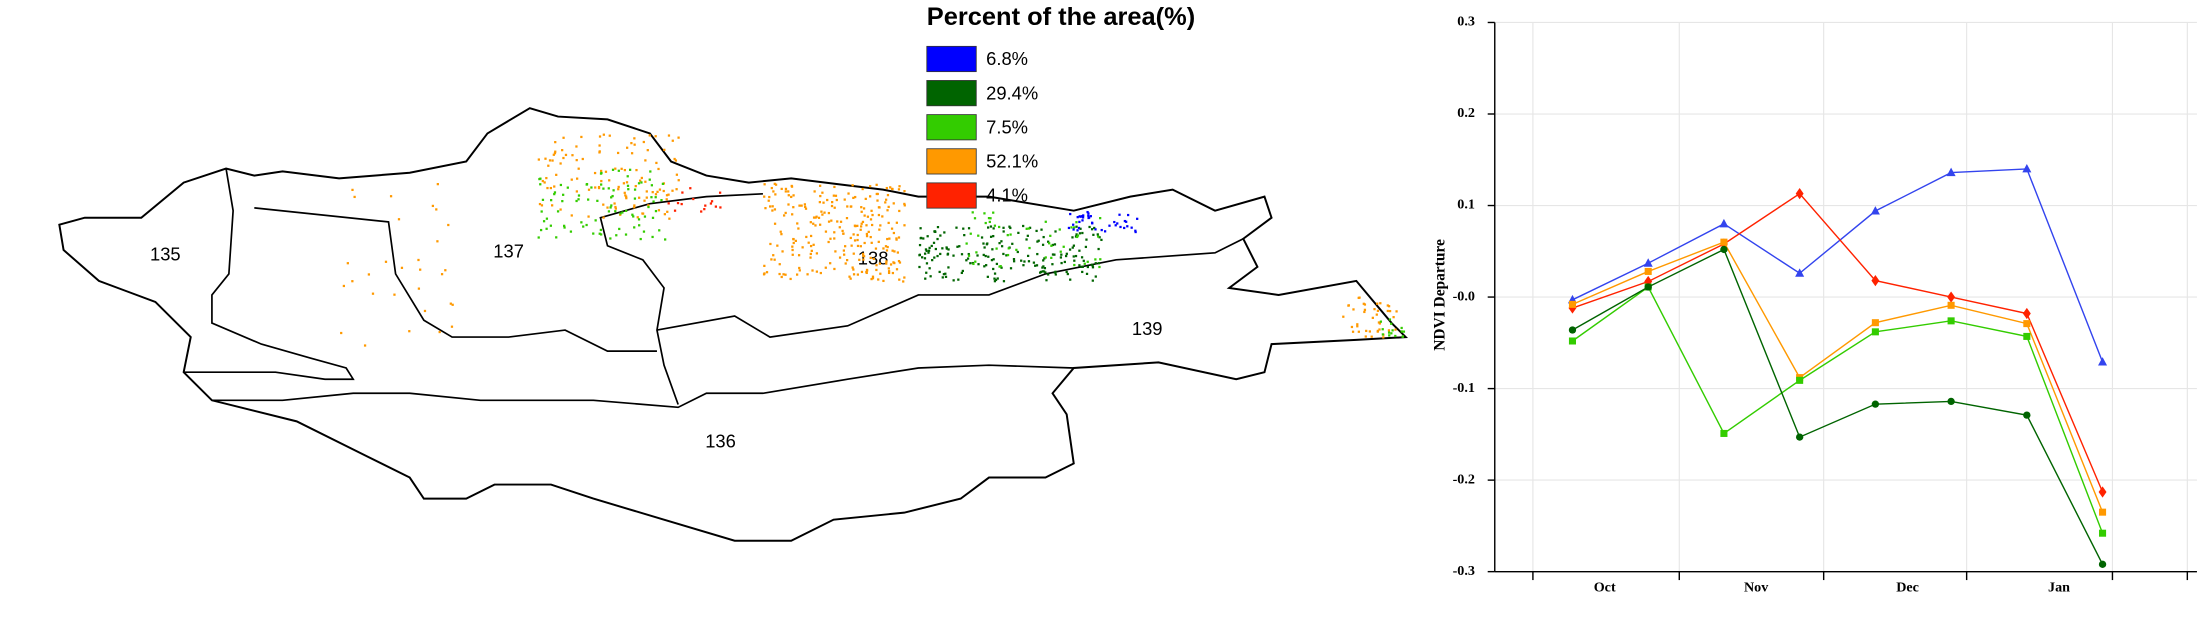  I want to click on region-label: 135, so click(165, 254).